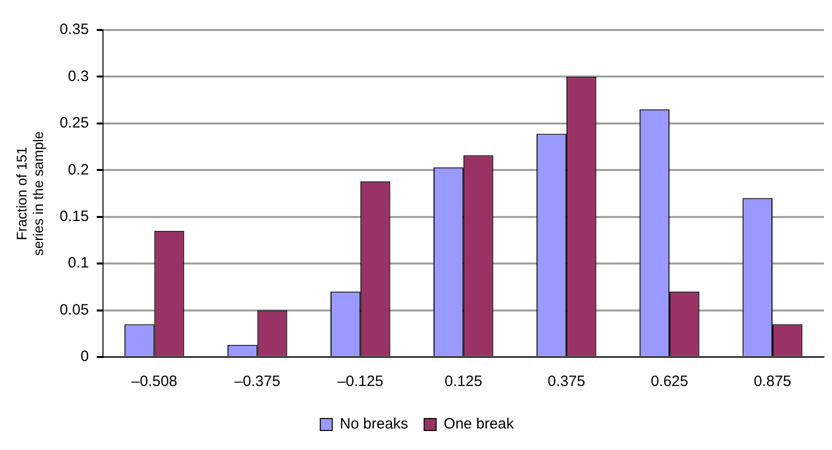 The height and width of the screenshot is (450, 832). Describe the element at coordinates (669, 381) in the screenshot. I see `x-tick-label: 0.625` at that location.